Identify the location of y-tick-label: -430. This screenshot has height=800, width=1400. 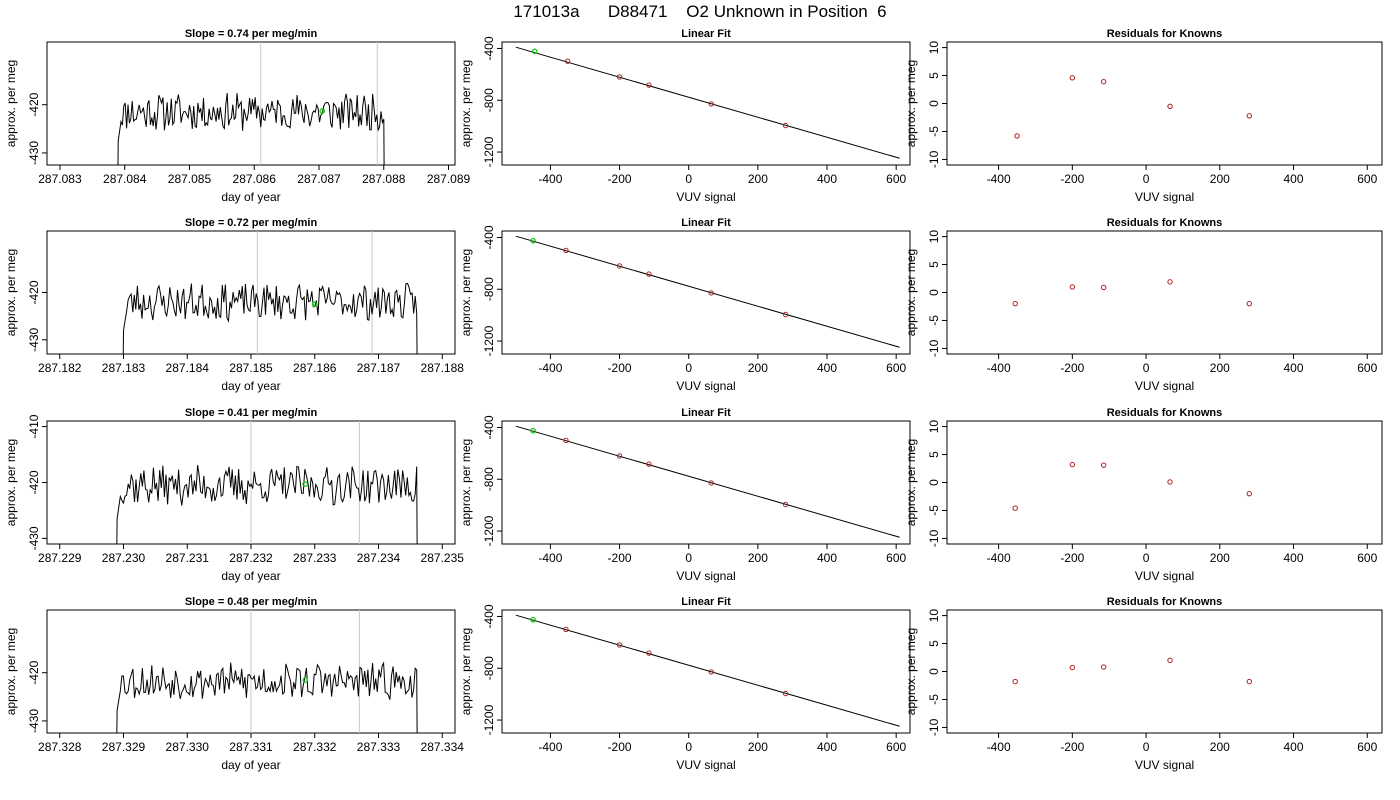
(34, 721).